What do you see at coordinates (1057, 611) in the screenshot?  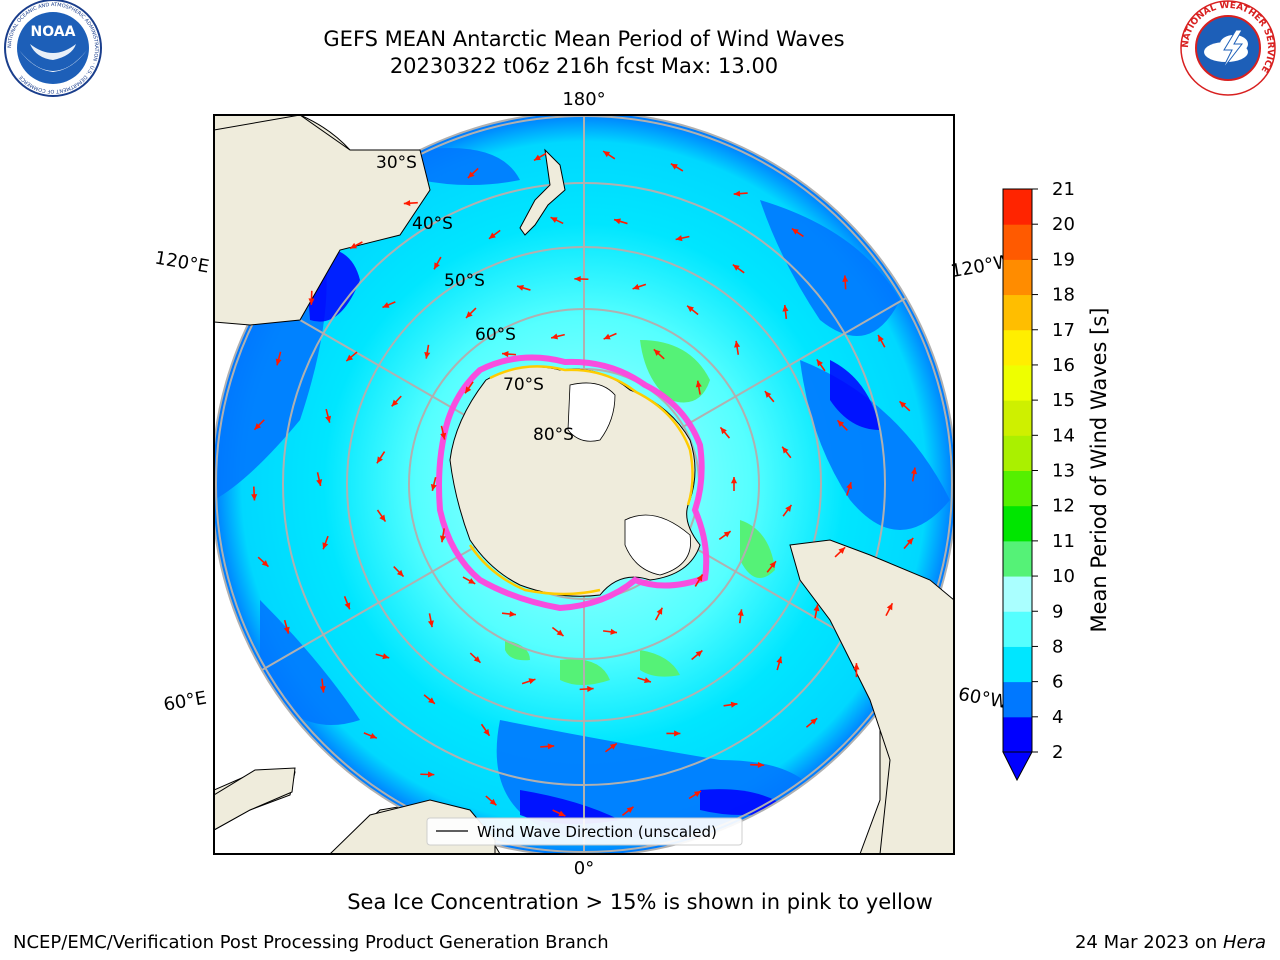 I see `colorbar-tick-label: 9` at bounding box center [1057, 611].